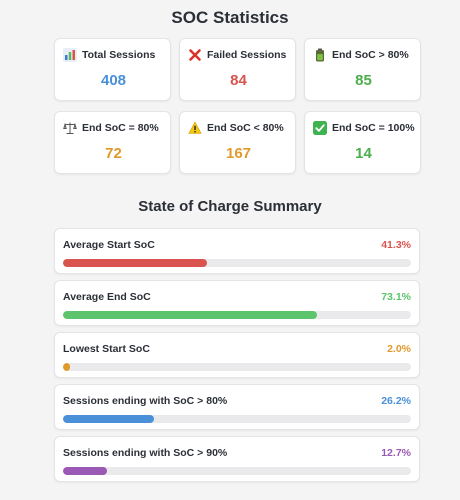 Image resolution: width=460 pixels, height=500 pixels. What do you see at coordinates (396, 245) in the screenshot?
I see `summary-value: 41.3%` at bounding box center [396, 245].